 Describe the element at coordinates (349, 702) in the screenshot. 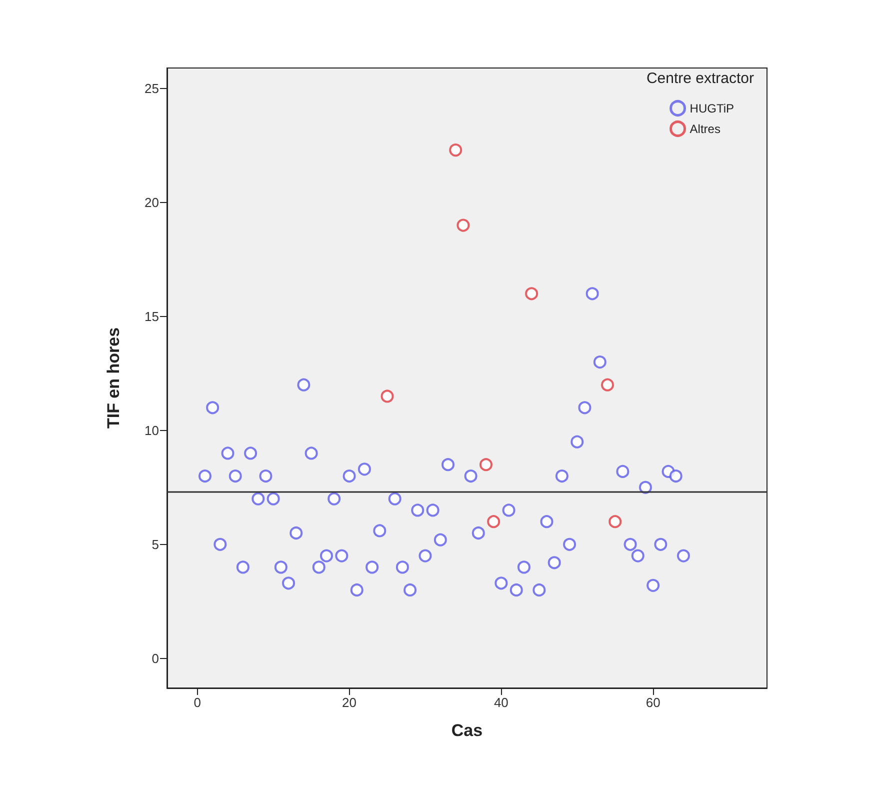

I see `x-tick-label: 20` at that location.